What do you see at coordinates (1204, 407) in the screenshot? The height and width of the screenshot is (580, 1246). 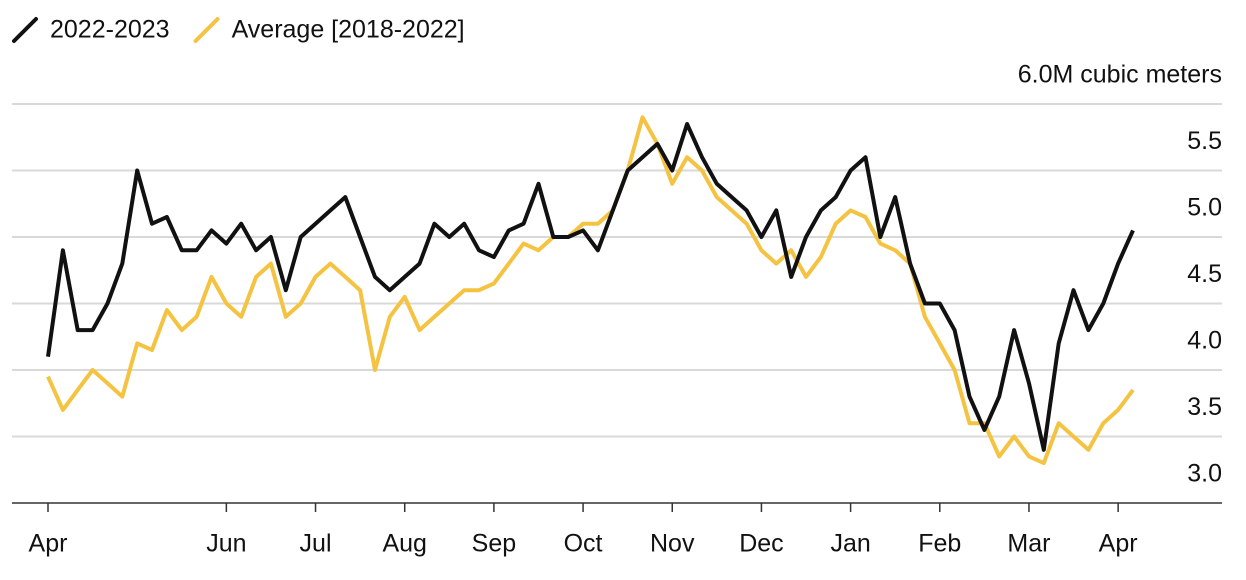 I see `y-tick-label: 3.5` at bounding box center [1204, 407].